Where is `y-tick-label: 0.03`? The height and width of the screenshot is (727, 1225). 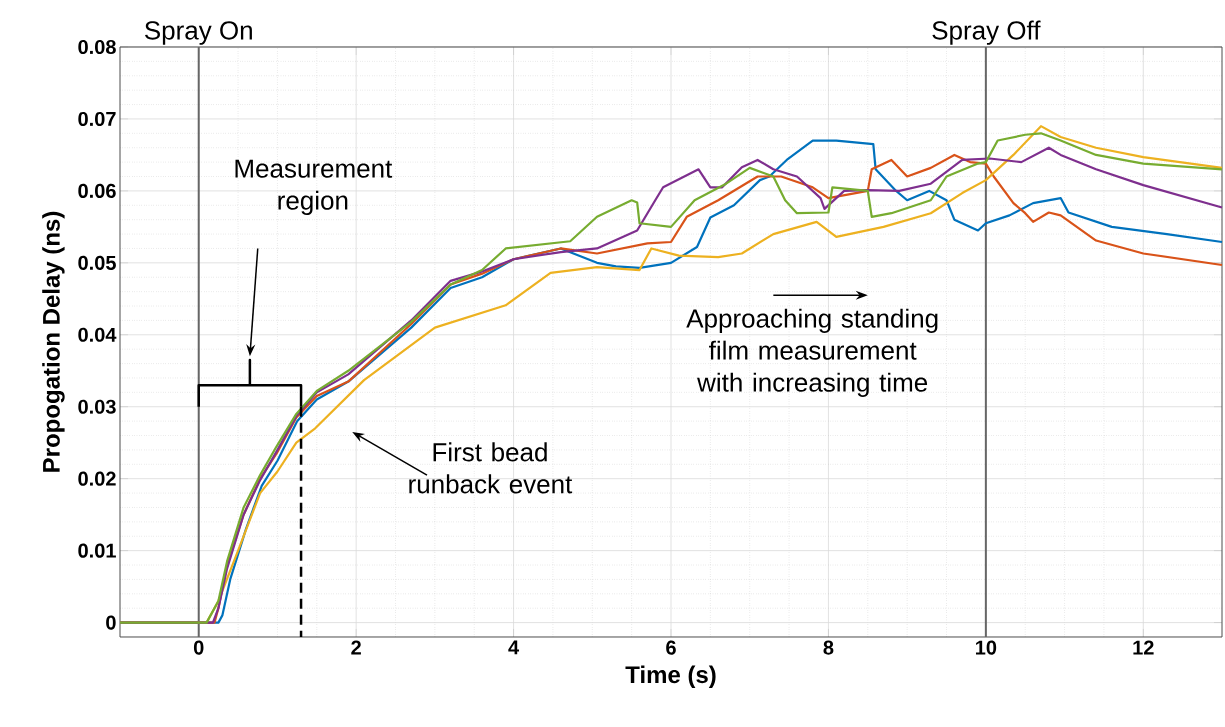
y-tick-label: 0.03 is located at coordinates (97, 406).